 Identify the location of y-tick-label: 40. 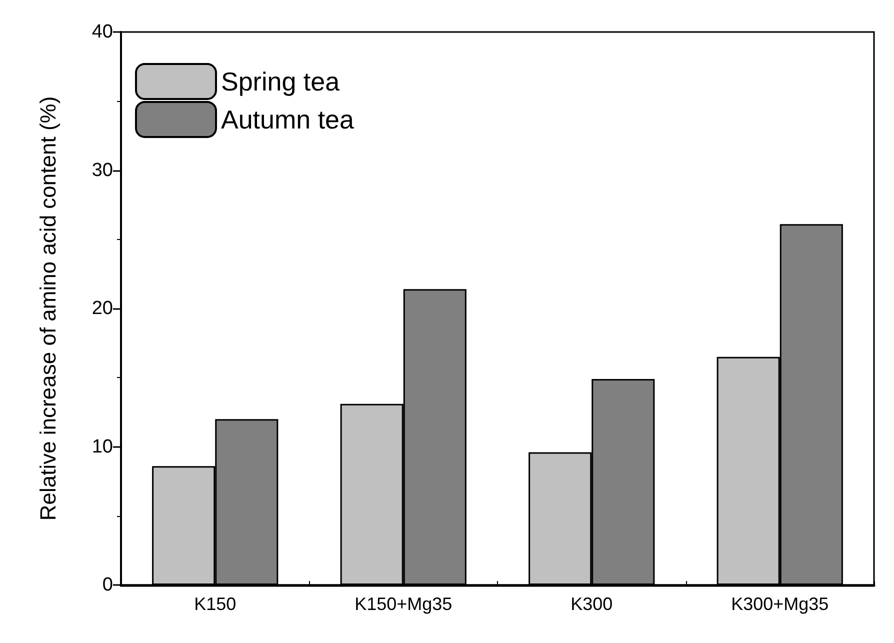
(102, 32).